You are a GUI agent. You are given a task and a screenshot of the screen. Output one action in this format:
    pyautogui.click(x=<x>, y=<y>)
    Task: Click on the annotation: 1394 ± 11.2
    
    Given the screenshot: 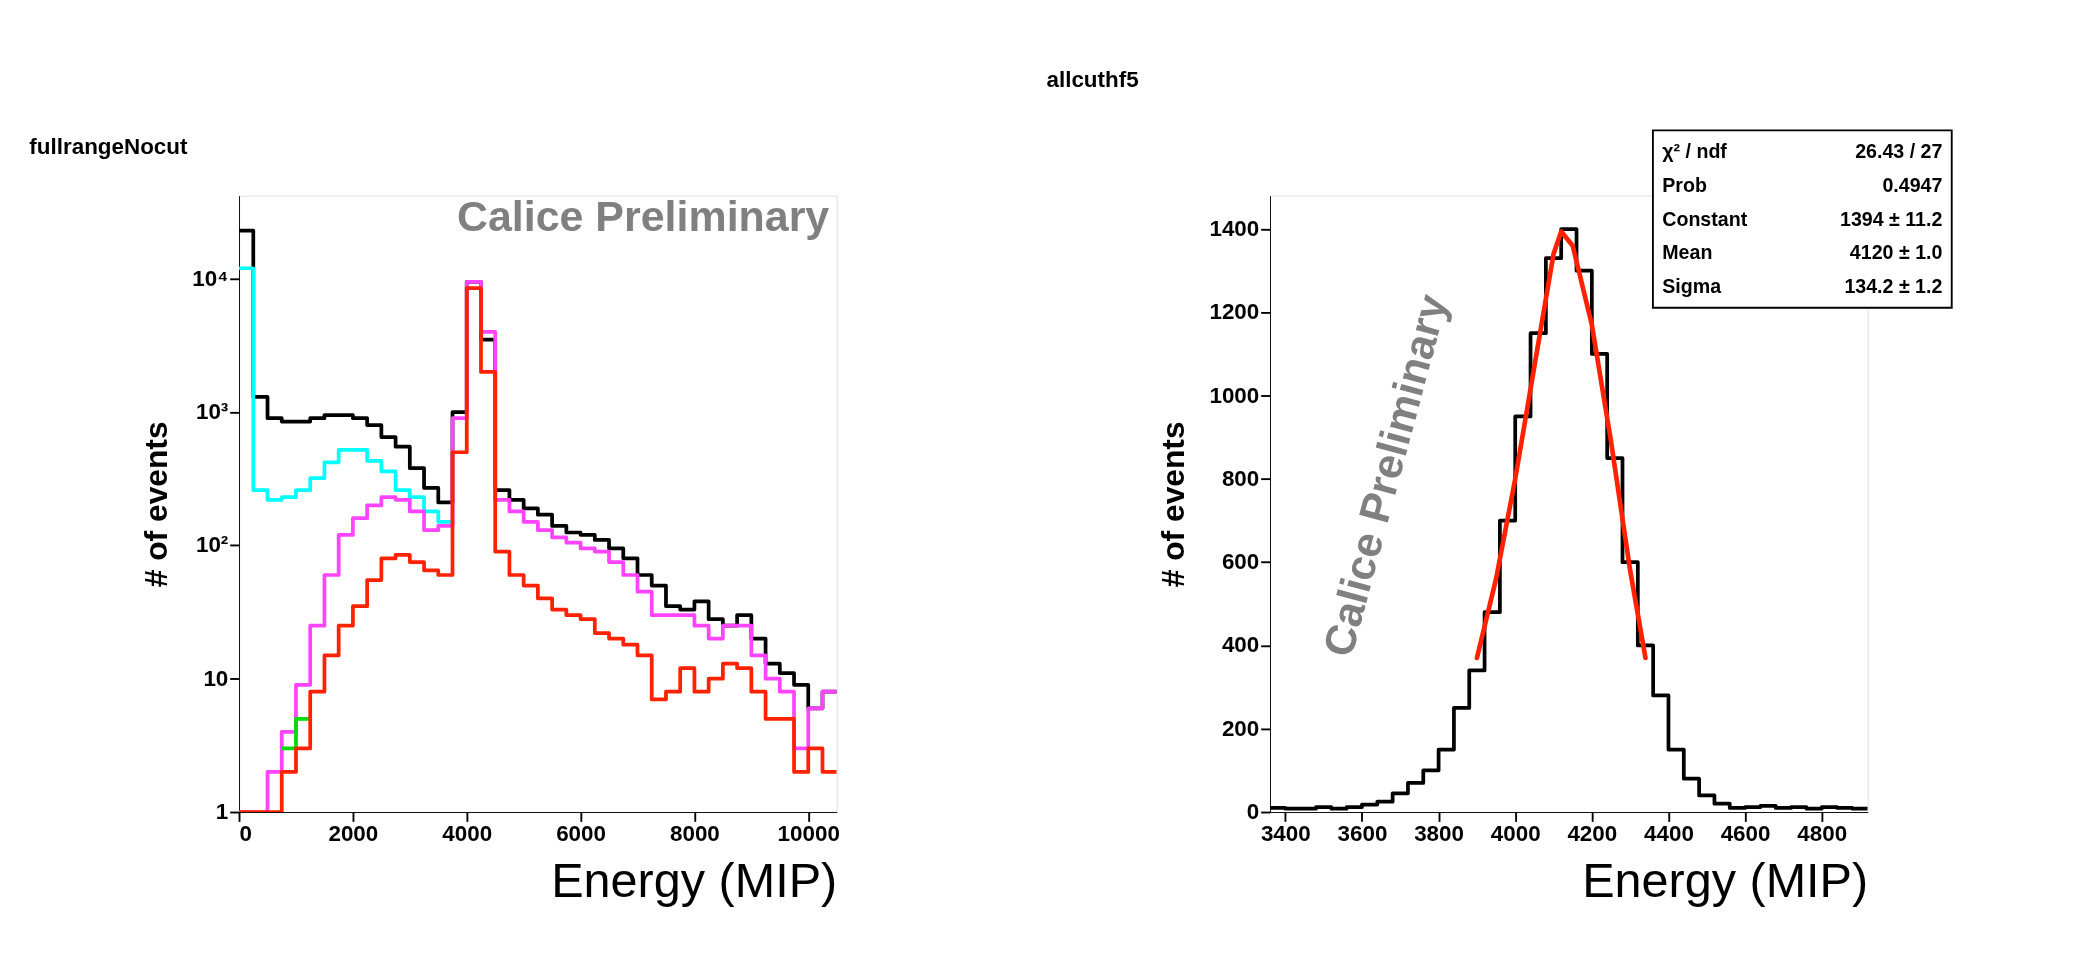 What is the action you would take?
    pyautogui.click(x=1891, y=218)
    